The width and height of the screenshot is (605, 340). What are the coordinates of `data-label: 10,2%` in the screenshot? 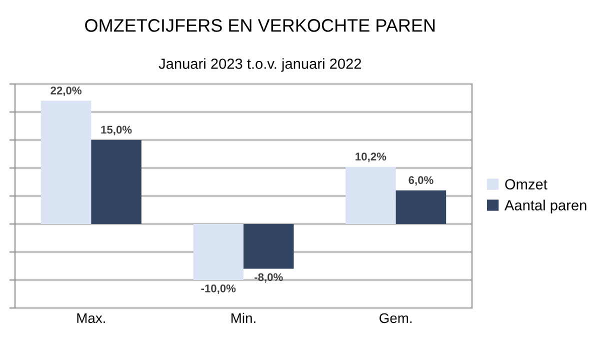 It's located at (371, 157).